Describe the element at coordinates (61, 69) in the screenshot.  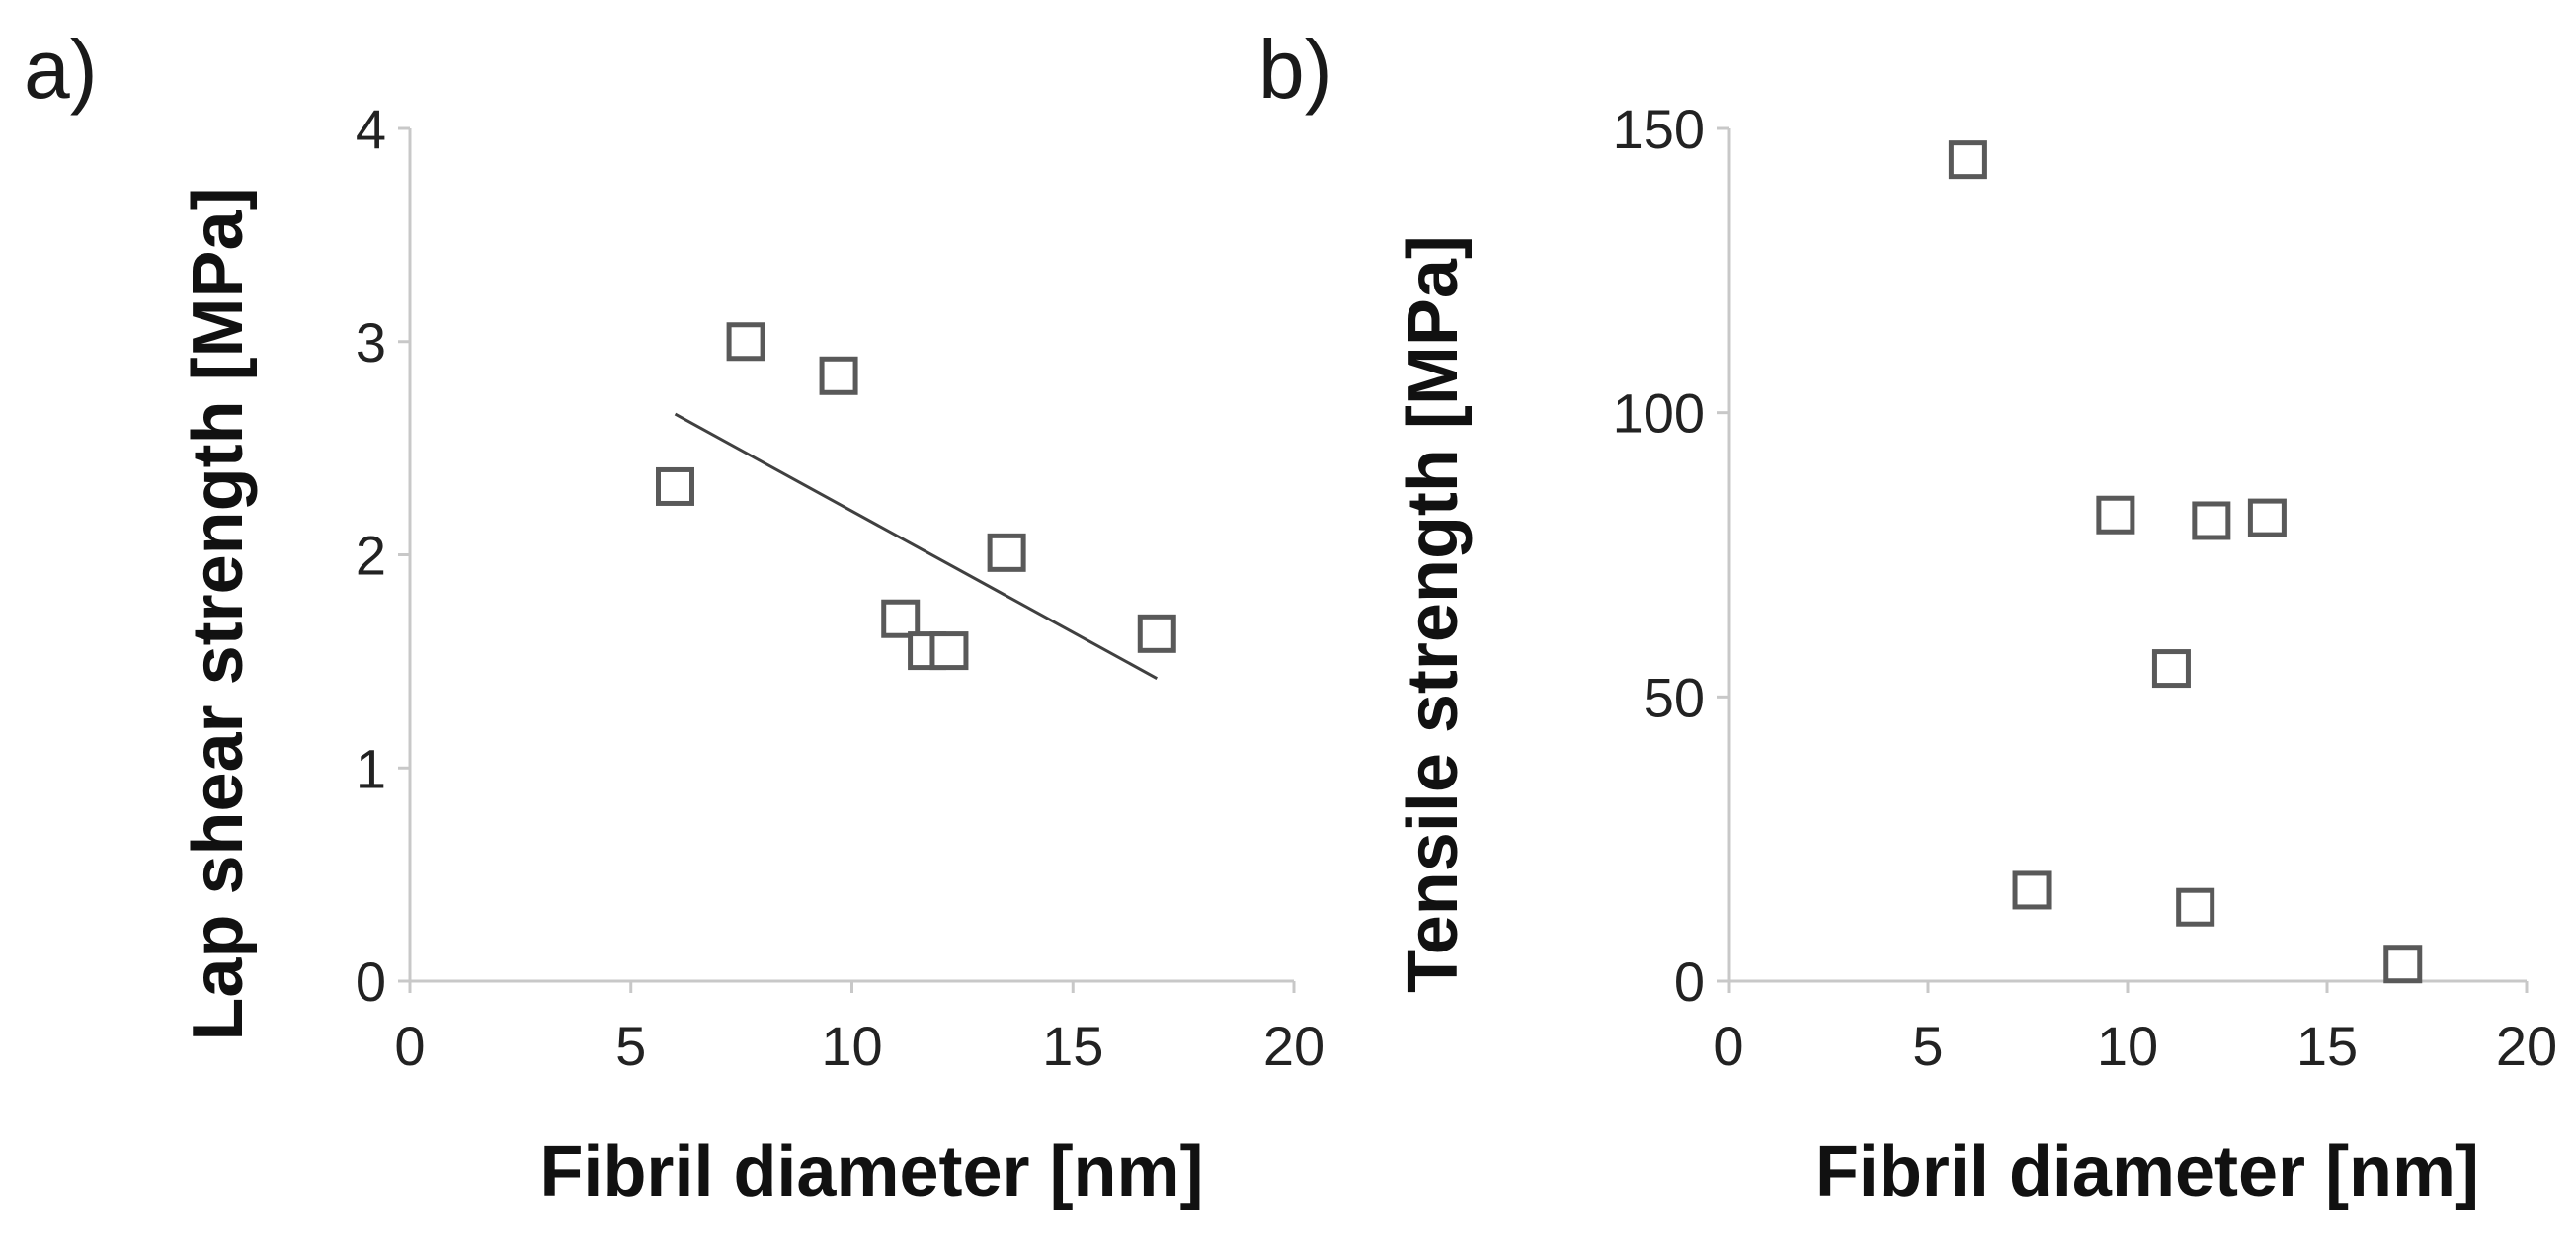
I see `panel-label-a: a)` at that location.